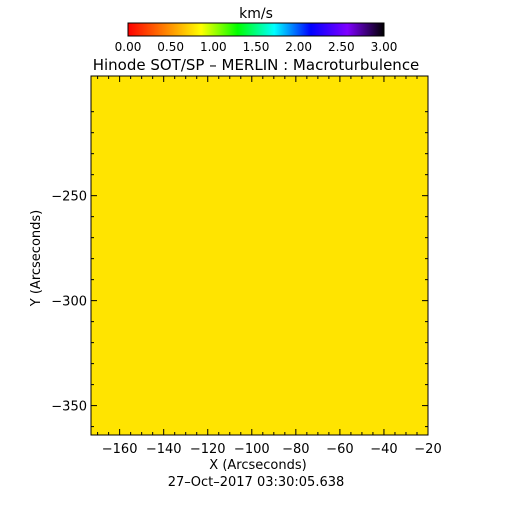 The image size is (512, 512). What do you see at coordinates (69, 407) in the screenshot?
I see `y-tick-label: −350` at bounding box center [69, 407].